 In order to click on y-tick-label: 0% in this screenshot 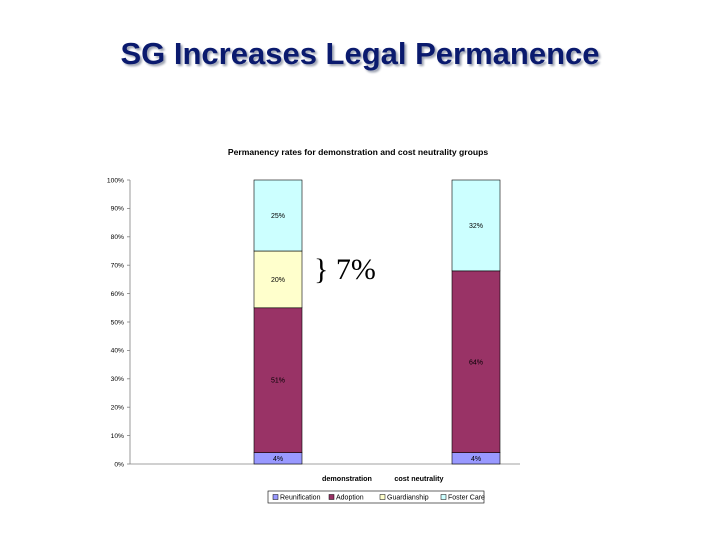, I will do `click(119, 464)`.